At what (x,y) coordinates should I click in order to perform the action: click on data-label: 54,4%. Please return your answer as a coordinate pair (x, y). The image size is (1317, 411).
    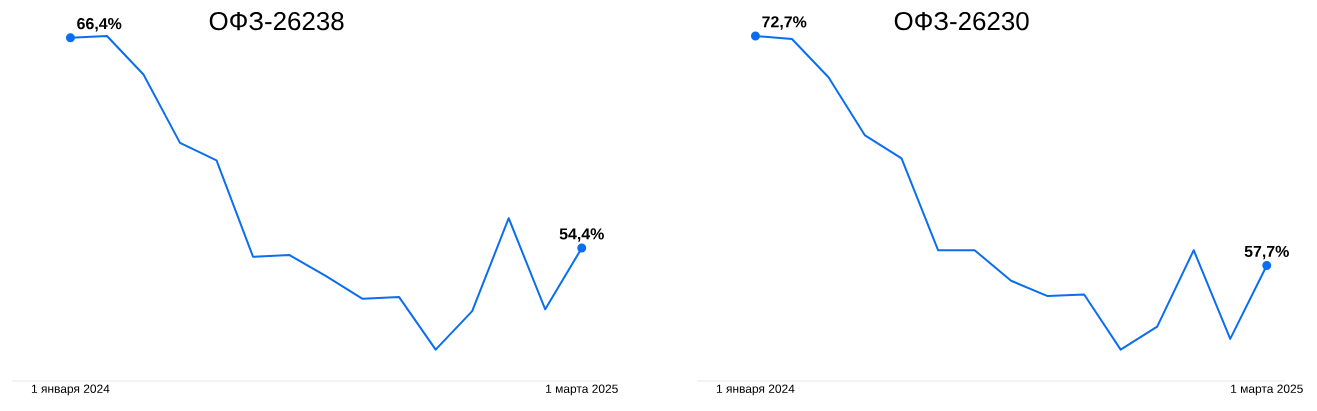
    Looking at the image, I should click on (581, 235).